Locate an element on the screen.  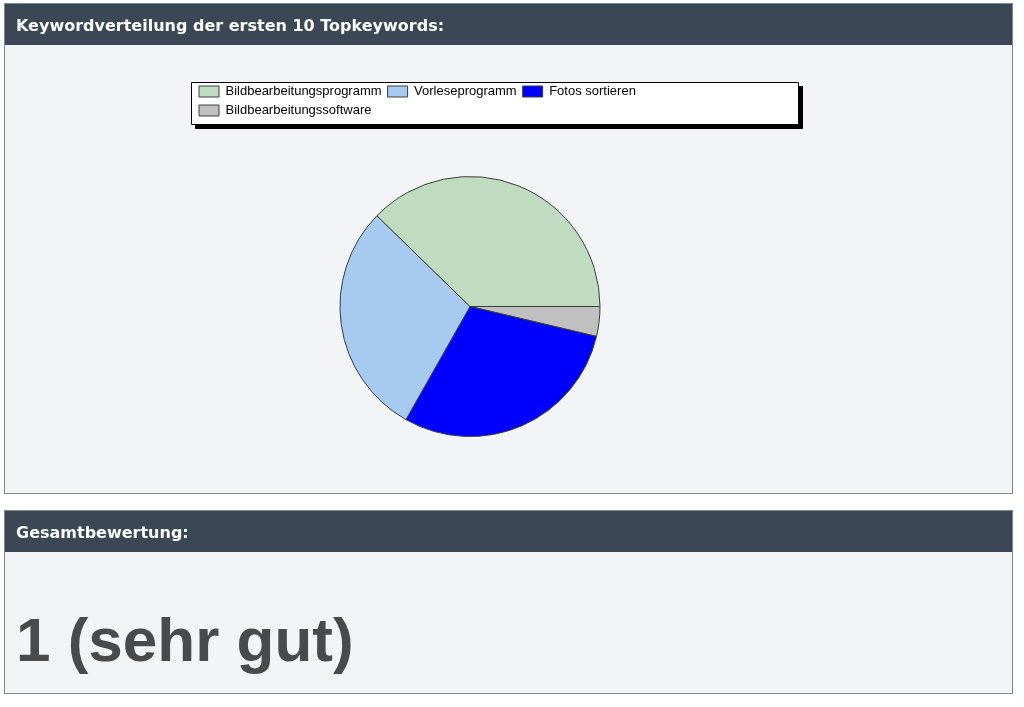
legend-label: Bildbearbeitungssoftware is located at coordinates (298, 110).